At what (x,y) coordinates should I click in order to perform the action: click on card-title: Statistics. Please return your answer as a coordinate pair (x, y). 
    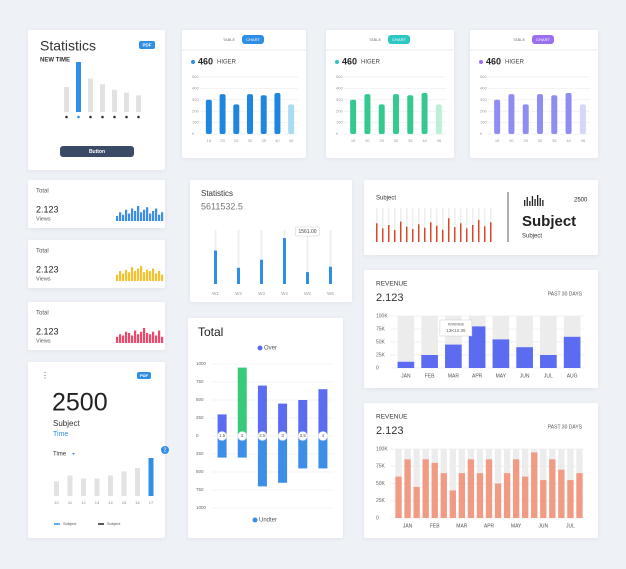
    Looking at the image, I should click on (217, 193).